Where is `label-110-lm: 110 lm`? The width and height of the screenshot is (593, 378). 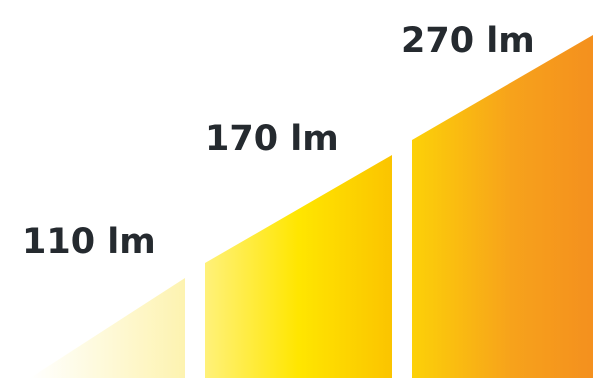
label-110-lm: 110 lm is located at coordinates (89, 242).